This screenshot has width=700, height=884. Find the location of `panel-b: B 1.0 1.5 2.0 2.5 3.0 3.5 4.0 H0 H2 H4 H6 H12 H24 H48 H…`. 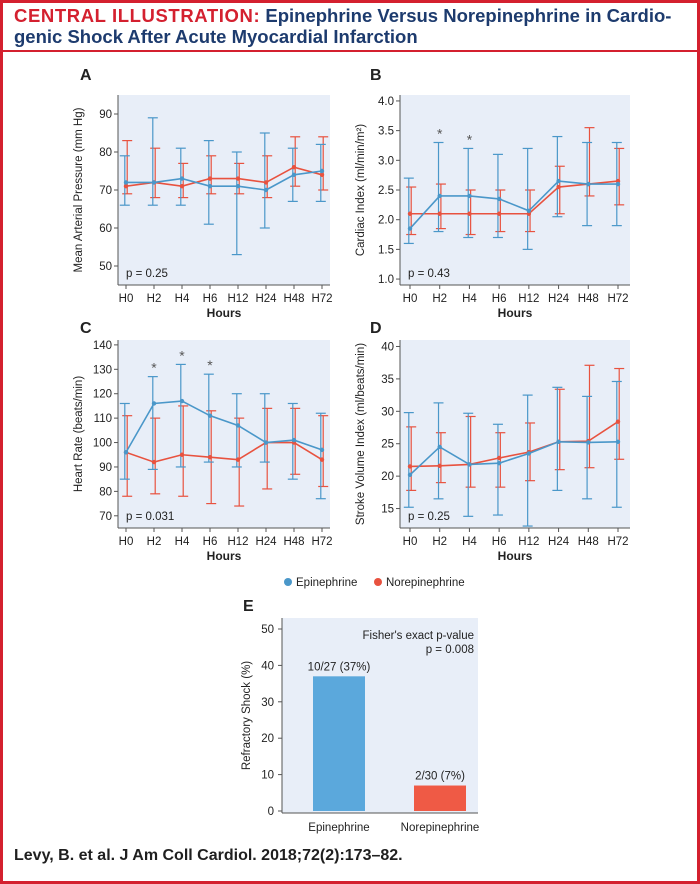

panel-b: B 1.0 1.5 2.0 2.5 3.0 3.5 4.0 H0 H2 H4 H6 H12 H24 H48 H… is located at coordinates (492, 193).